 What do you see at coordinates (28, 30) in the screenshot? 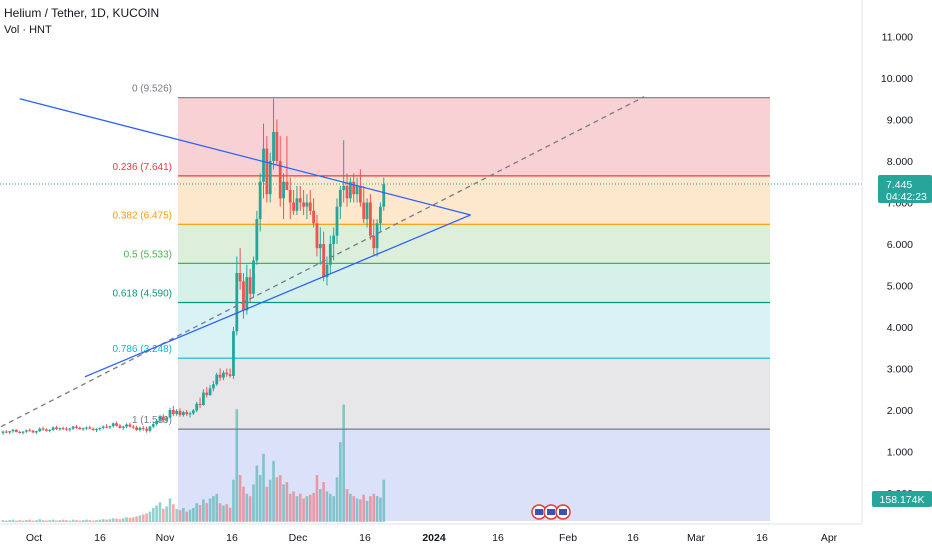
I see `volume-indicator-label: Vol · HNT` at bounding box center [28, 30].